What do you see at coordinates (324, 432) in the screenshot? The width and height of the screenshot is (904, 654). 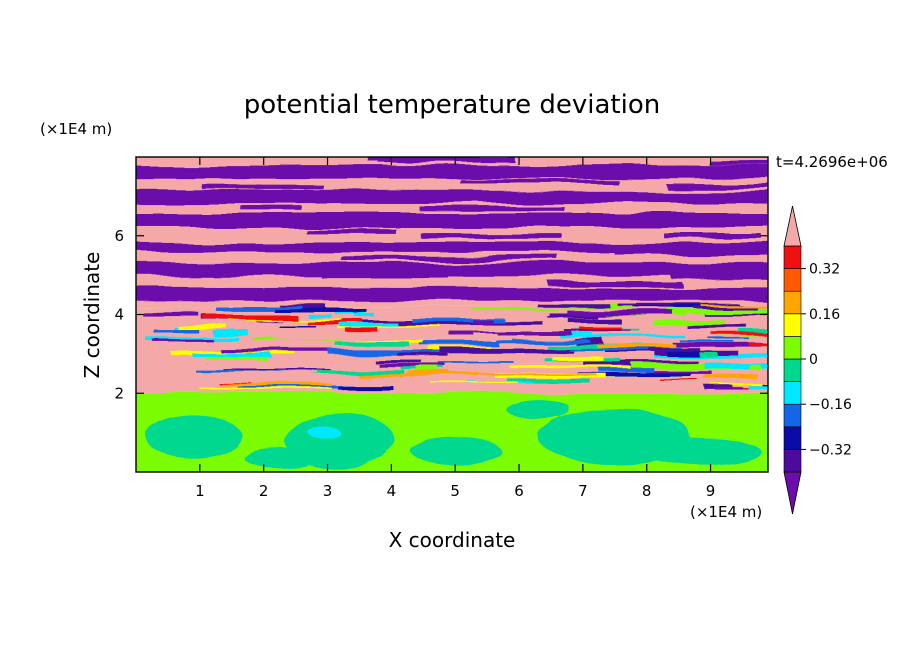 I see `lower-core` at bounding box center [324, 432].